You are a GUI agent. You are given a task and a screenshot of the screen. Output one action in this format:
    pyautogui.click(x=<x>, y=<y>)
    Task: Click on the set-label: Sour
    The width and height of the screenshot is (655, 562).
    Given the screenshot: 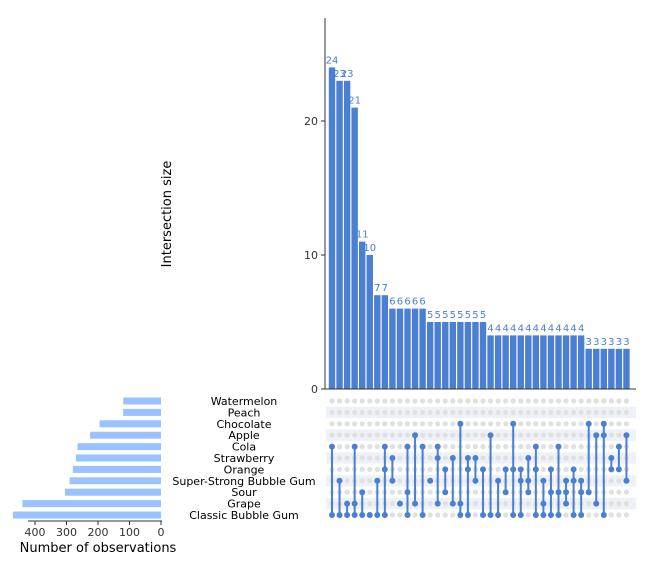 What is the action you would take?
    pyautogui.click(x=244, y=492)
    